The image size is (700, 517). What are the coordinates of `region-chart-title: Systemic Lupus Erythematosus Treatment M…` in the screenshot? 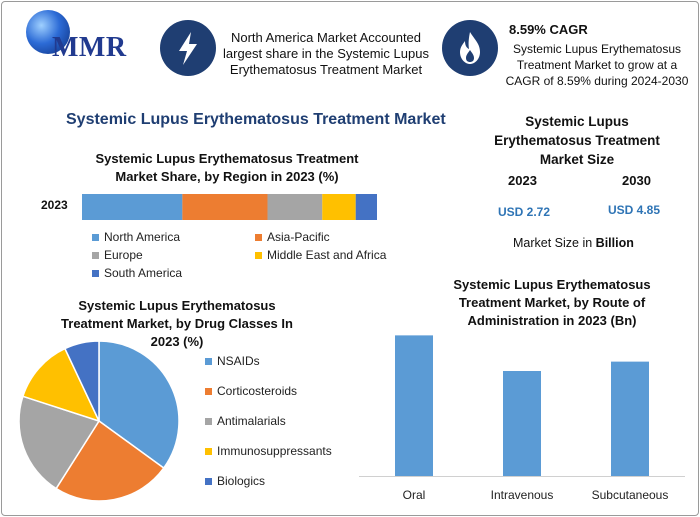 It's located at (227, 167).